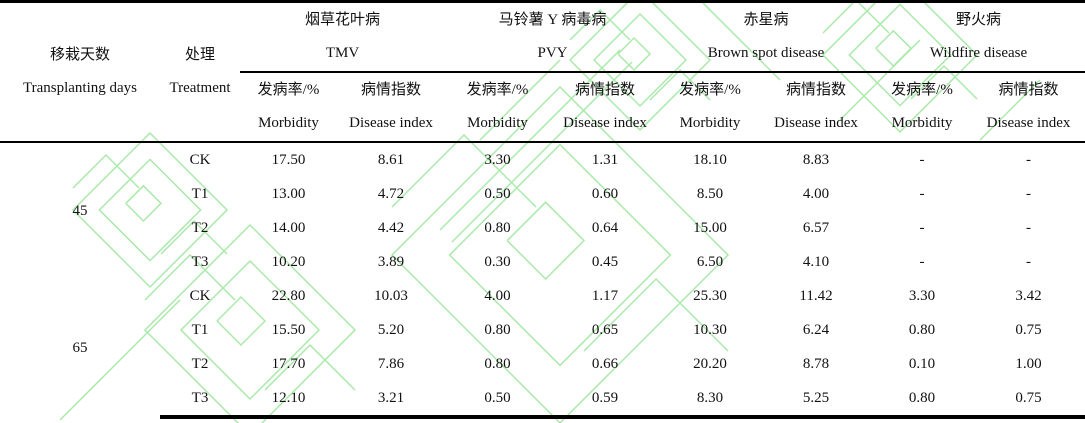 The width and height of the screenshot is (1085, 423). I want to click on value-cell: 8.83, so click(816, 159).